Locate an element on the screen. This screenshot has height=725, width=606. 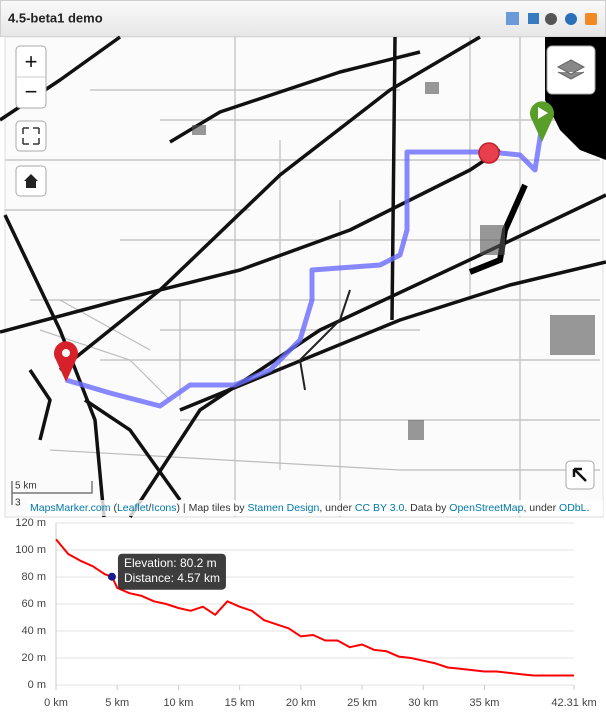
fullscreen-button is located at coordinates (31, 136).